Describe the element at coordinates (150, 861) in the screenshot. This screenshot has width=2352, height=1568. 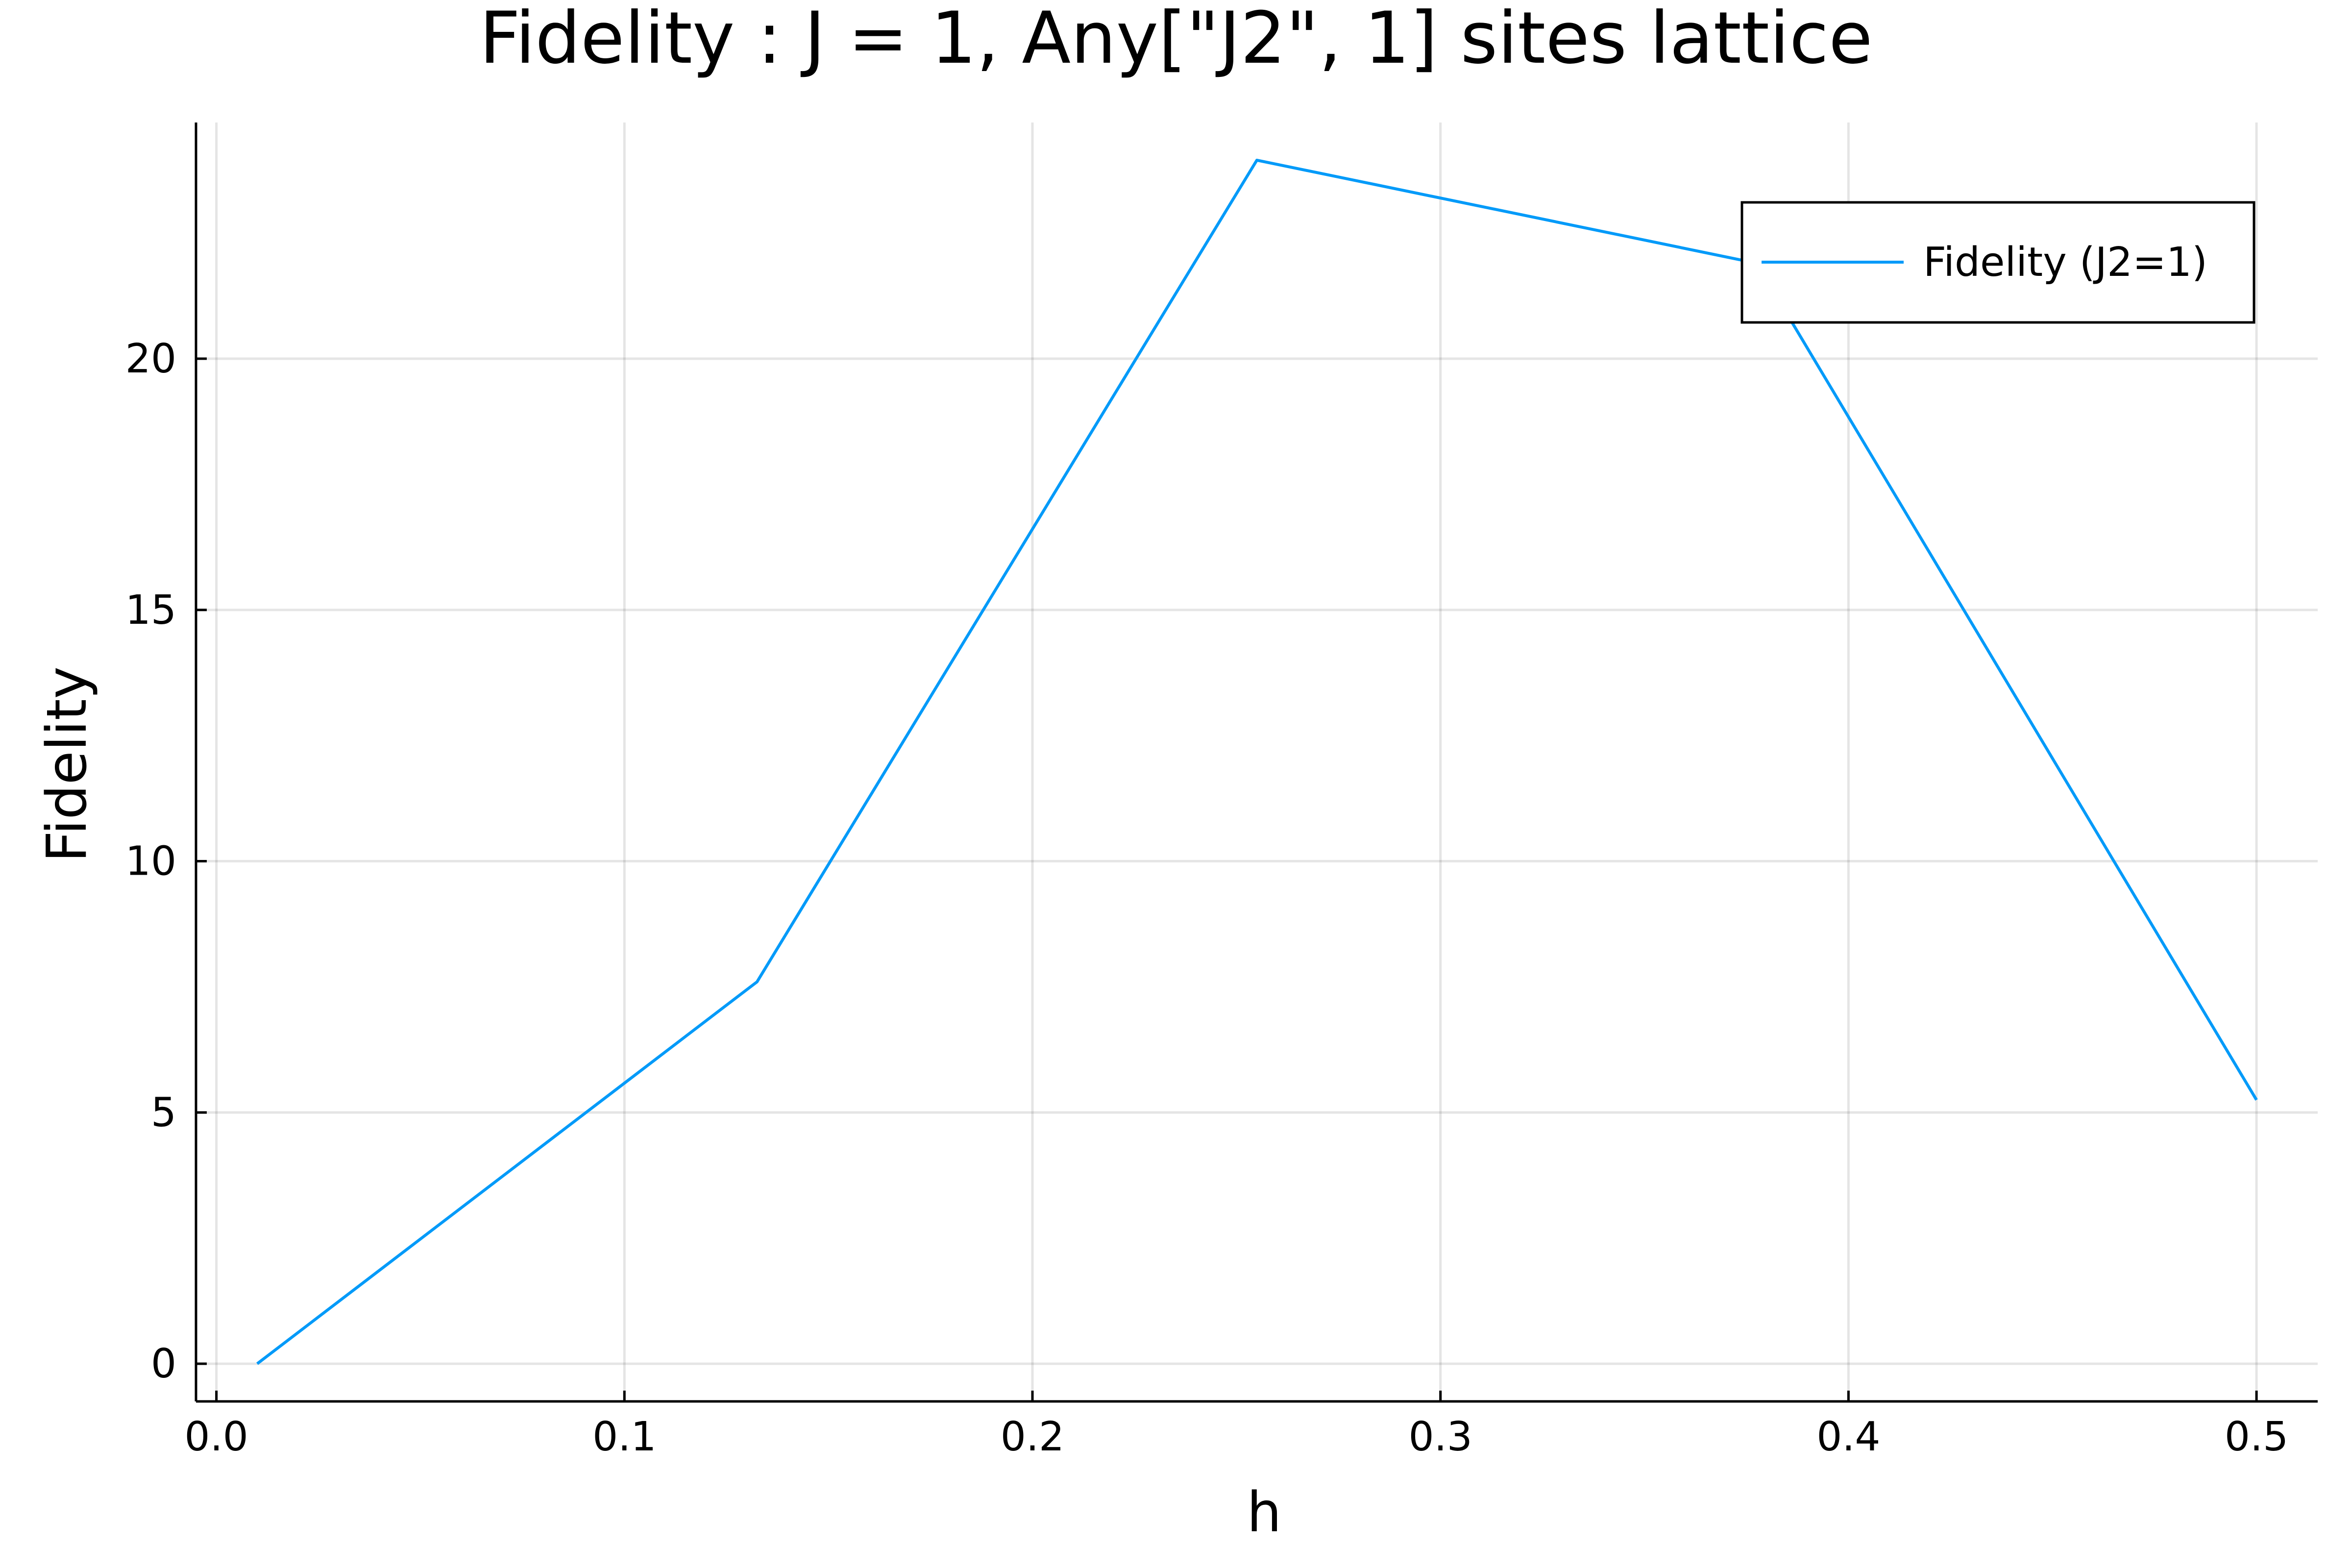
I see `y-tick-label: 10` at that location.